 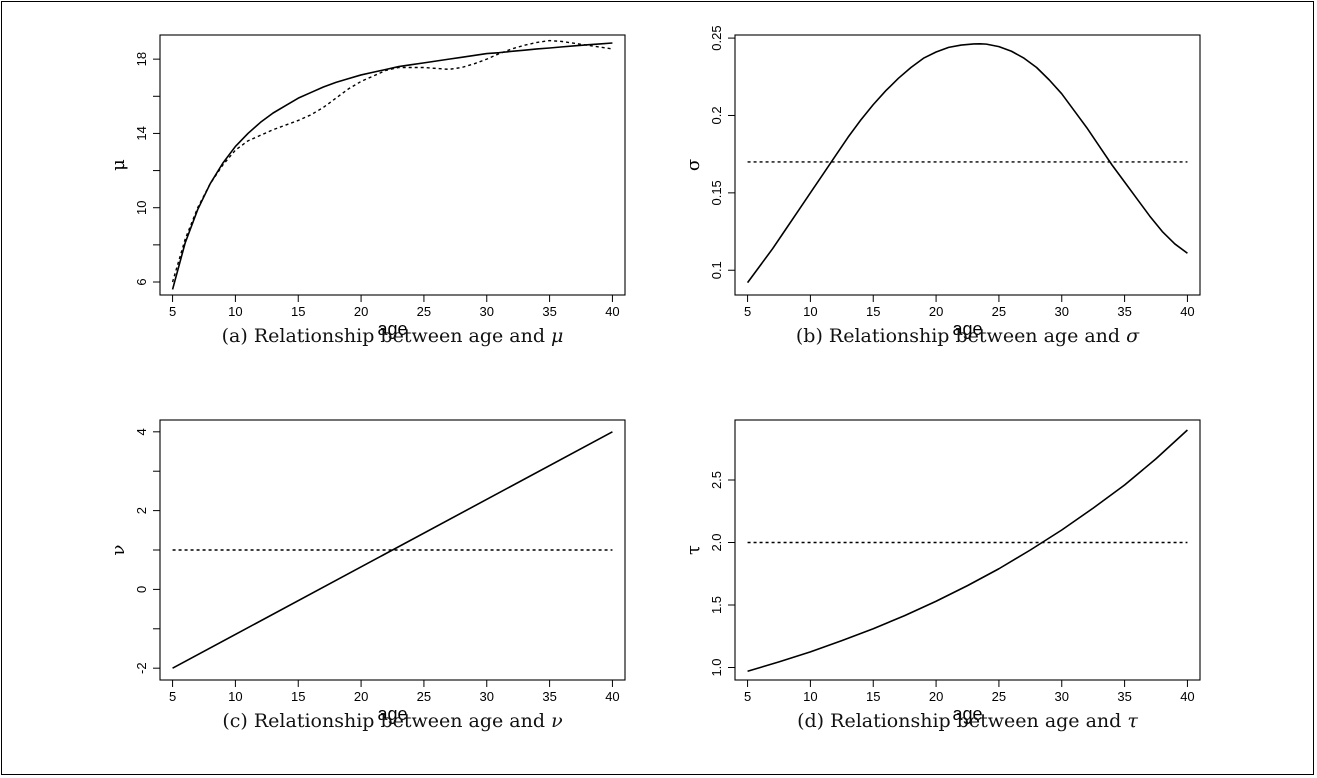 I want to click on y-tick-label: 0.25, so click(x=716, y=37).